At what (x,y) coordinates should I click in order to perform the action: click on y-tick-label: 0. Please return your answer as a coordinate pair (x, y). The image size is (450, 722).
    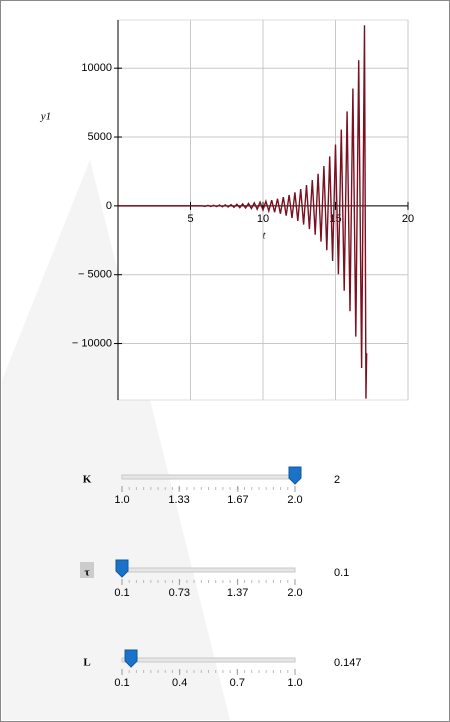
    Looking at the image, I should click on (109, 206).